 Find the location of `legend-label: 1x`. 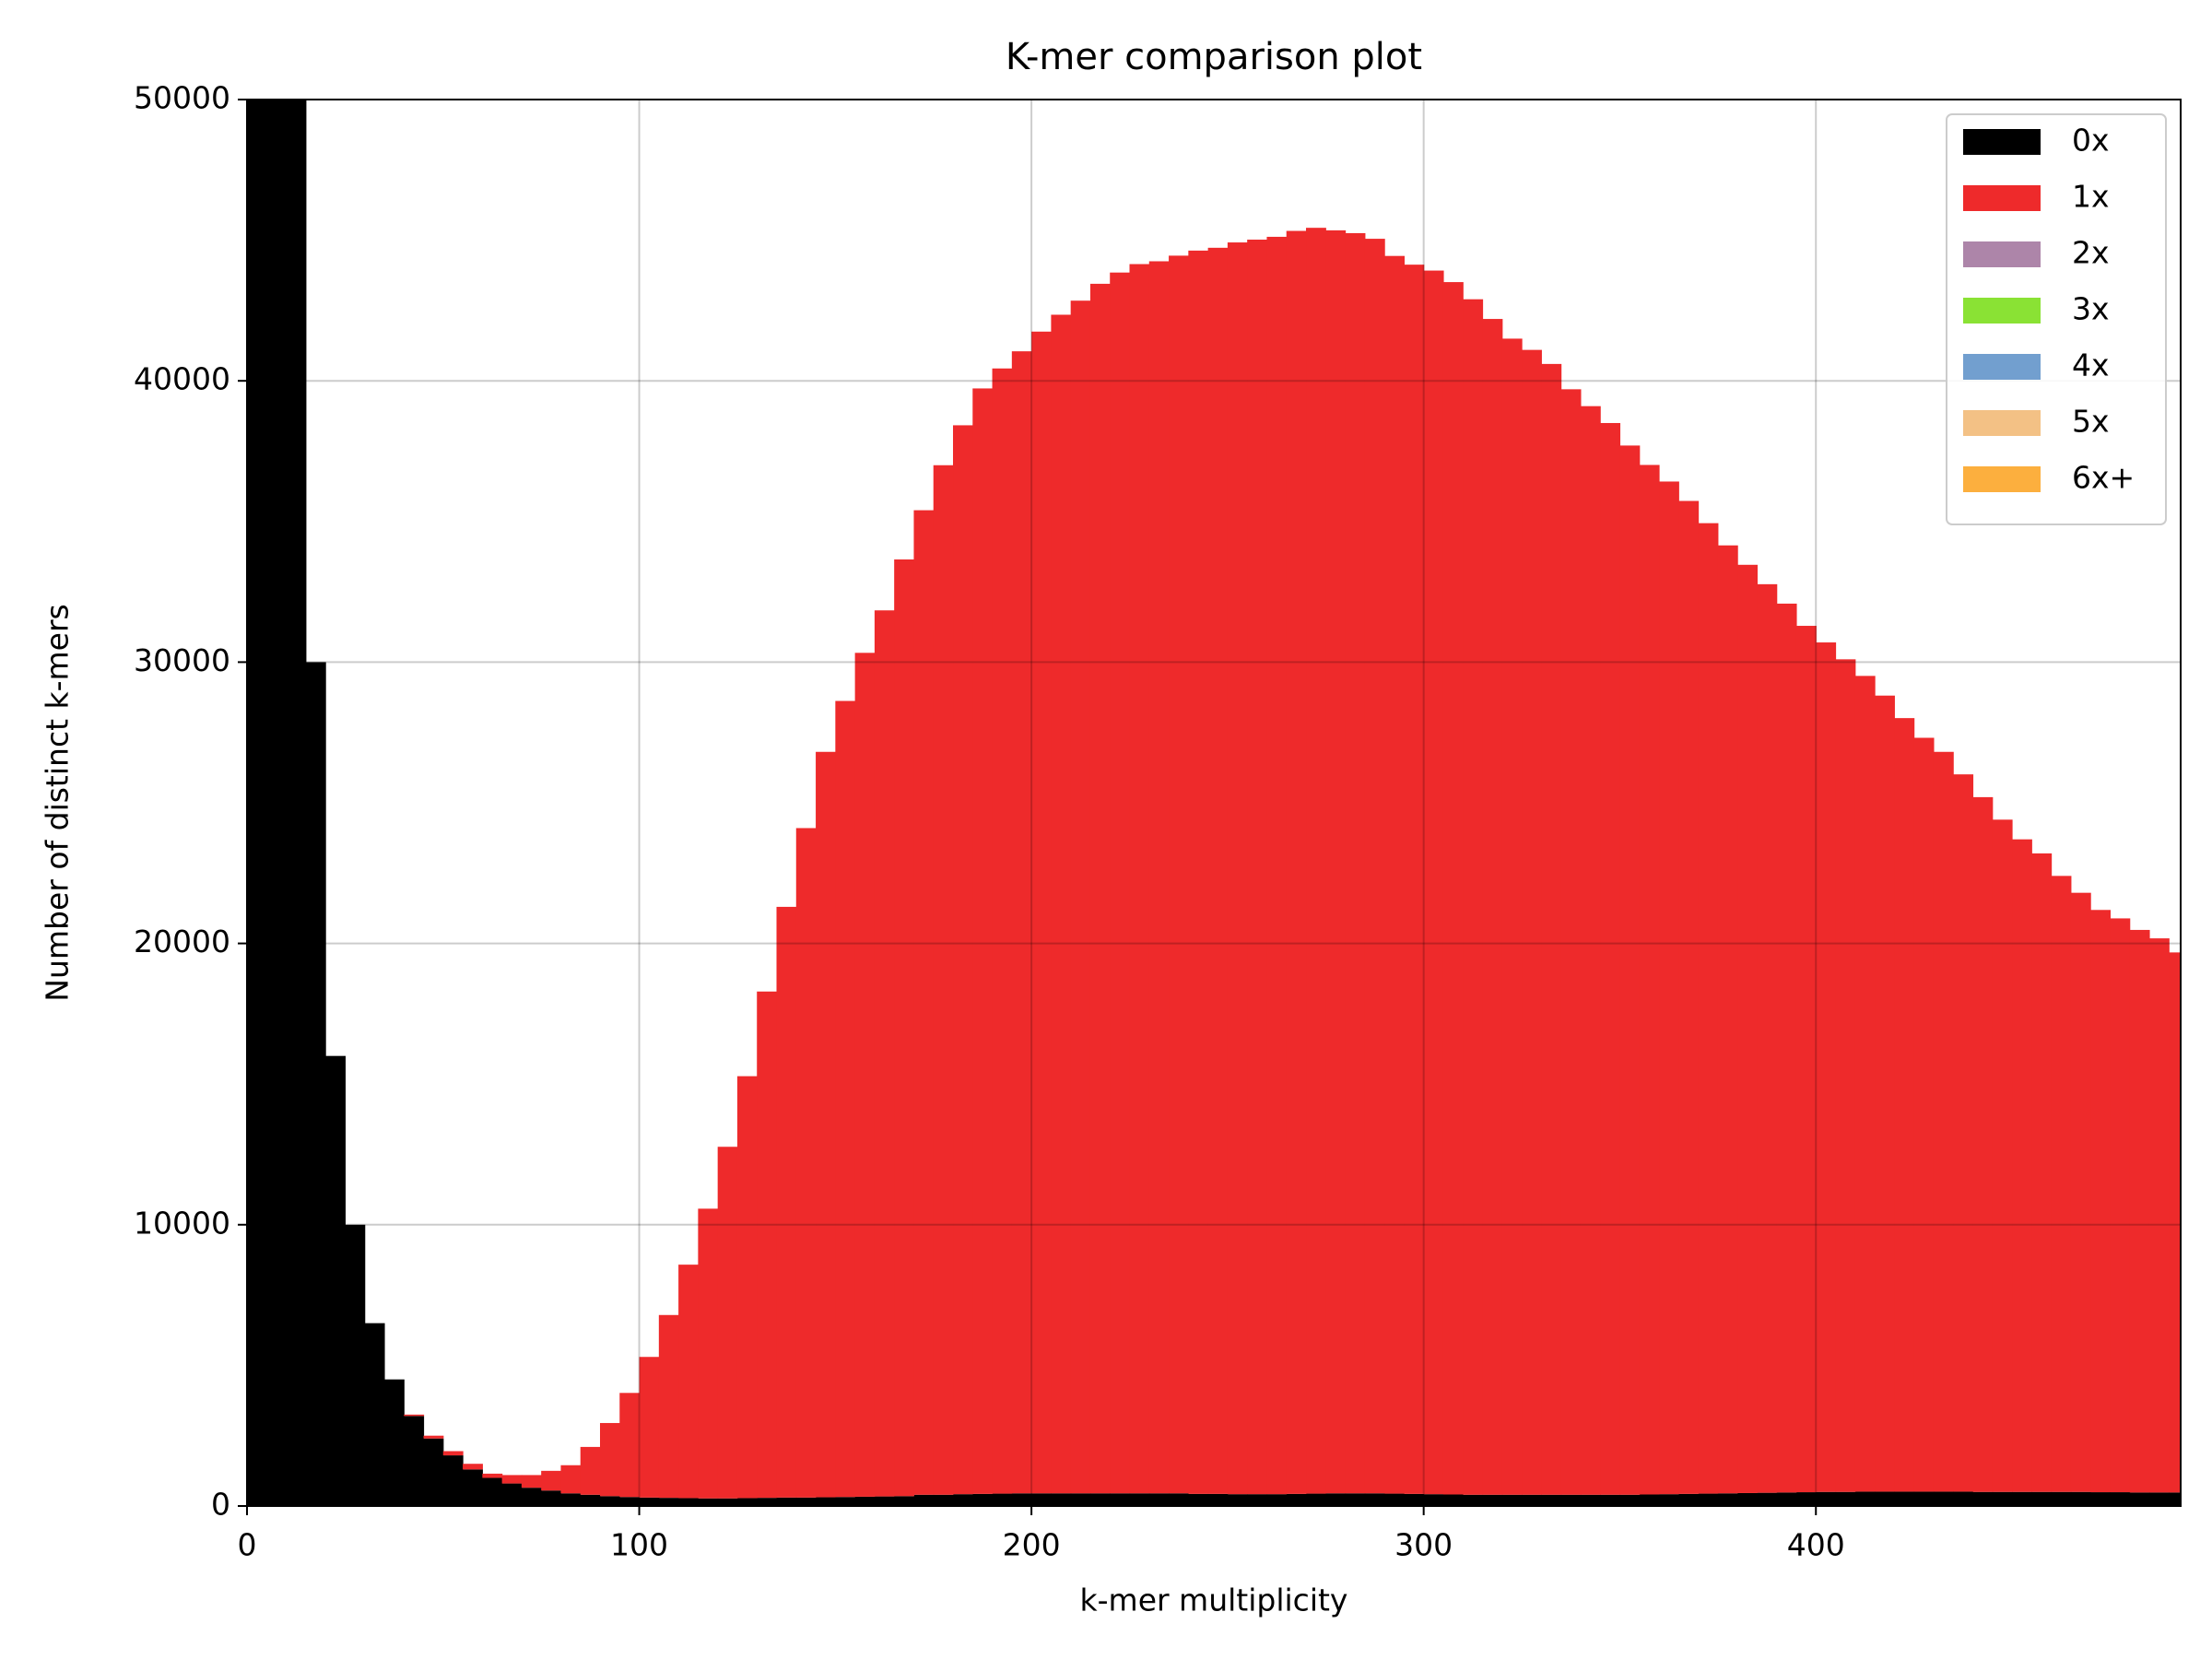

legend-label: 1x is located at coordinates (2091, 197).